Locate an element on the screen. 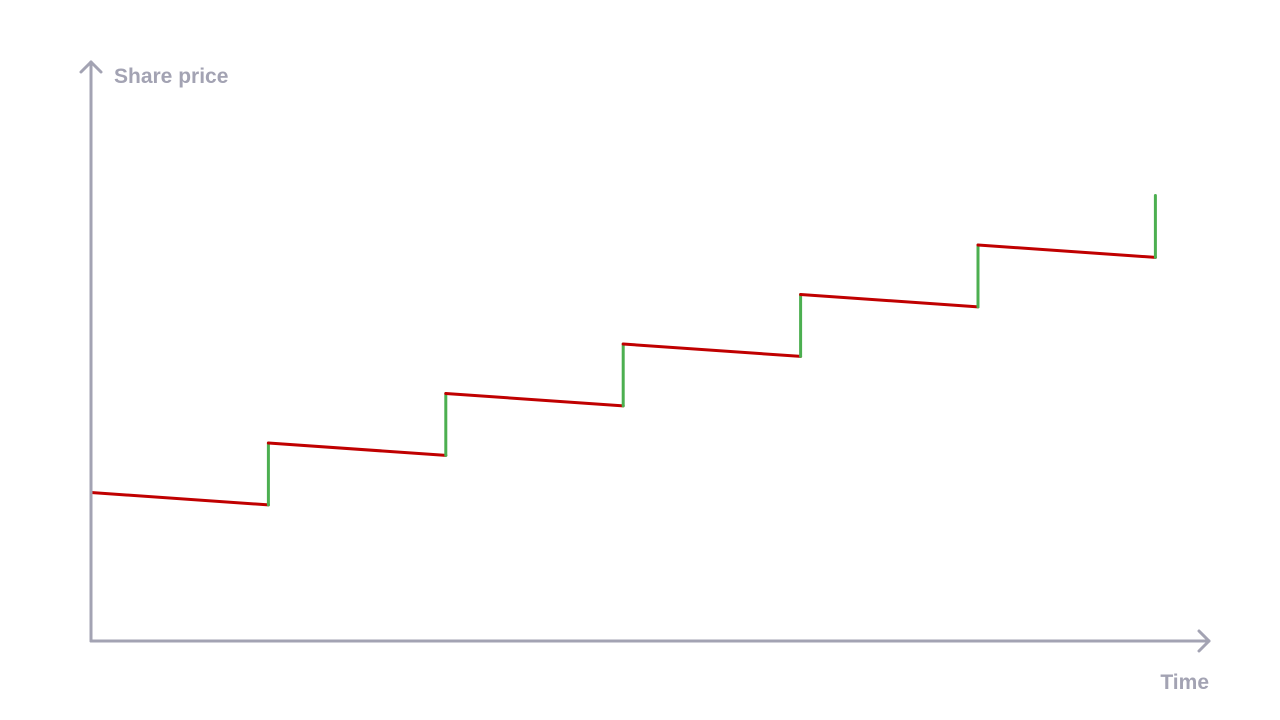 This screenshot has height=720, width=1280. y-axis-label: Share price is located at coordinates (171, 76).